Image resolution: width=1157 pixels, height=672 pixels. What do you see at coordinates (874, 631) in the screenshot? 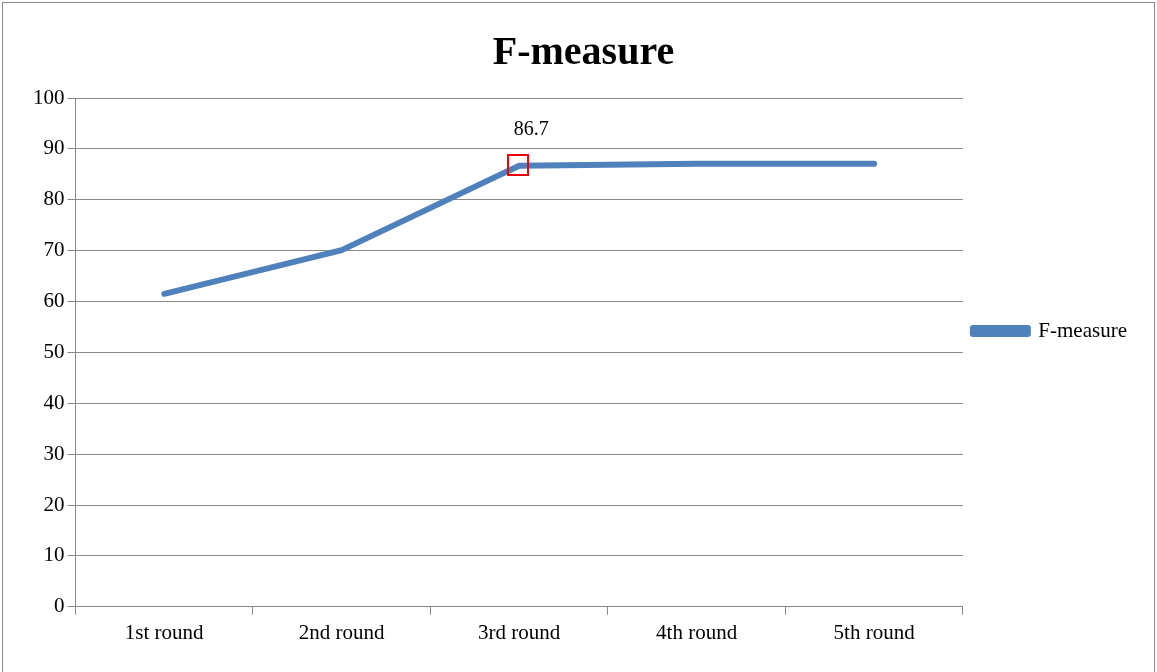
I see `x-tick-label: 5th round` at bounding box center [874, 631].